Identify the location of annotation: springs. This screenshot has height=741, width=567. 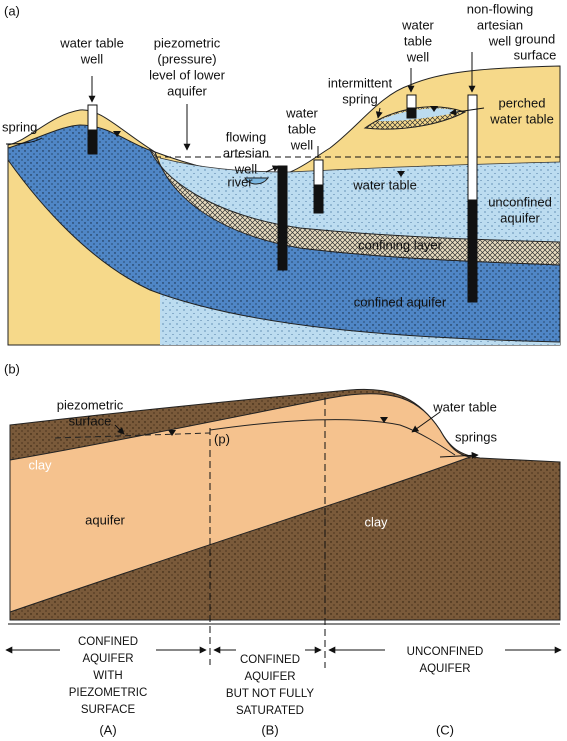
(476, 436).